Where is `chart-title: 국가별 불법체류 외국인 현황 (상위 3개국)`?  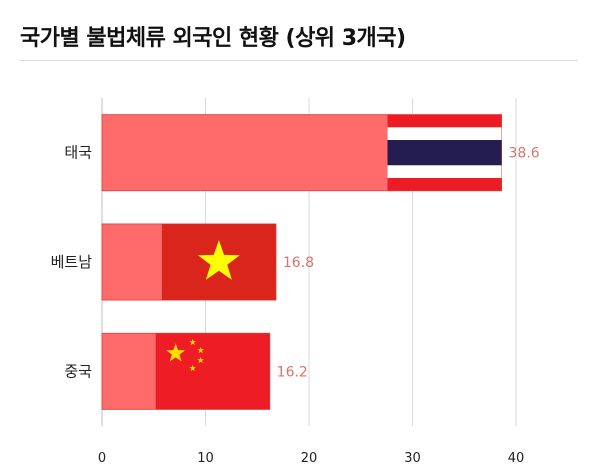
chart-title: 국가별 불법체류 외국인 현황 (상위 3개국) is located at coordinates (213, 38).